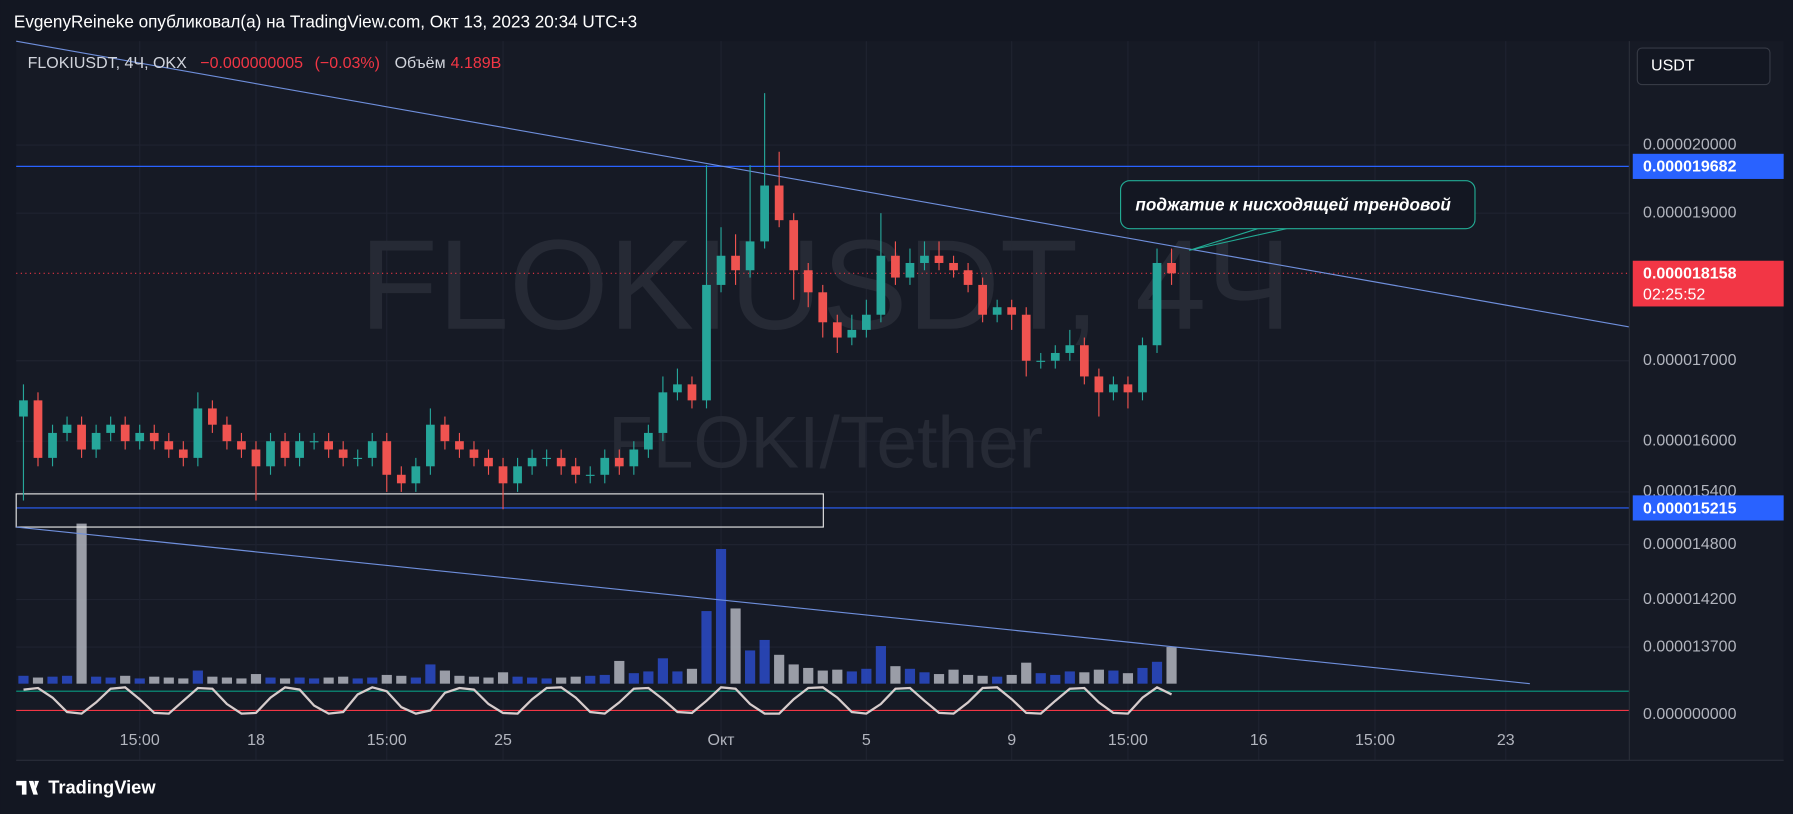  Describe the element at coordinates (866, 740) in the screenshot. I see `x-tick-label: 5` at that location.